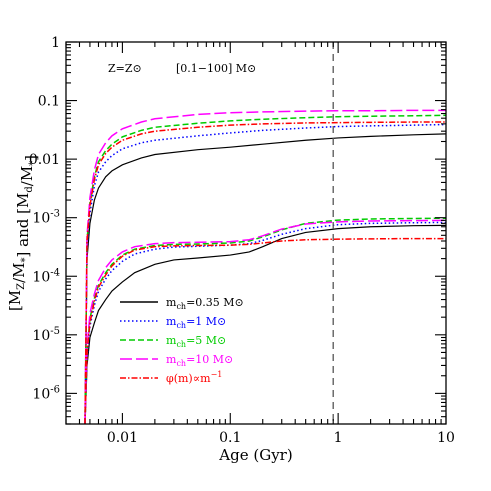 This screenshot has width=491, height=491. I want to click on y-tick-label: 1, so click(55, 43).